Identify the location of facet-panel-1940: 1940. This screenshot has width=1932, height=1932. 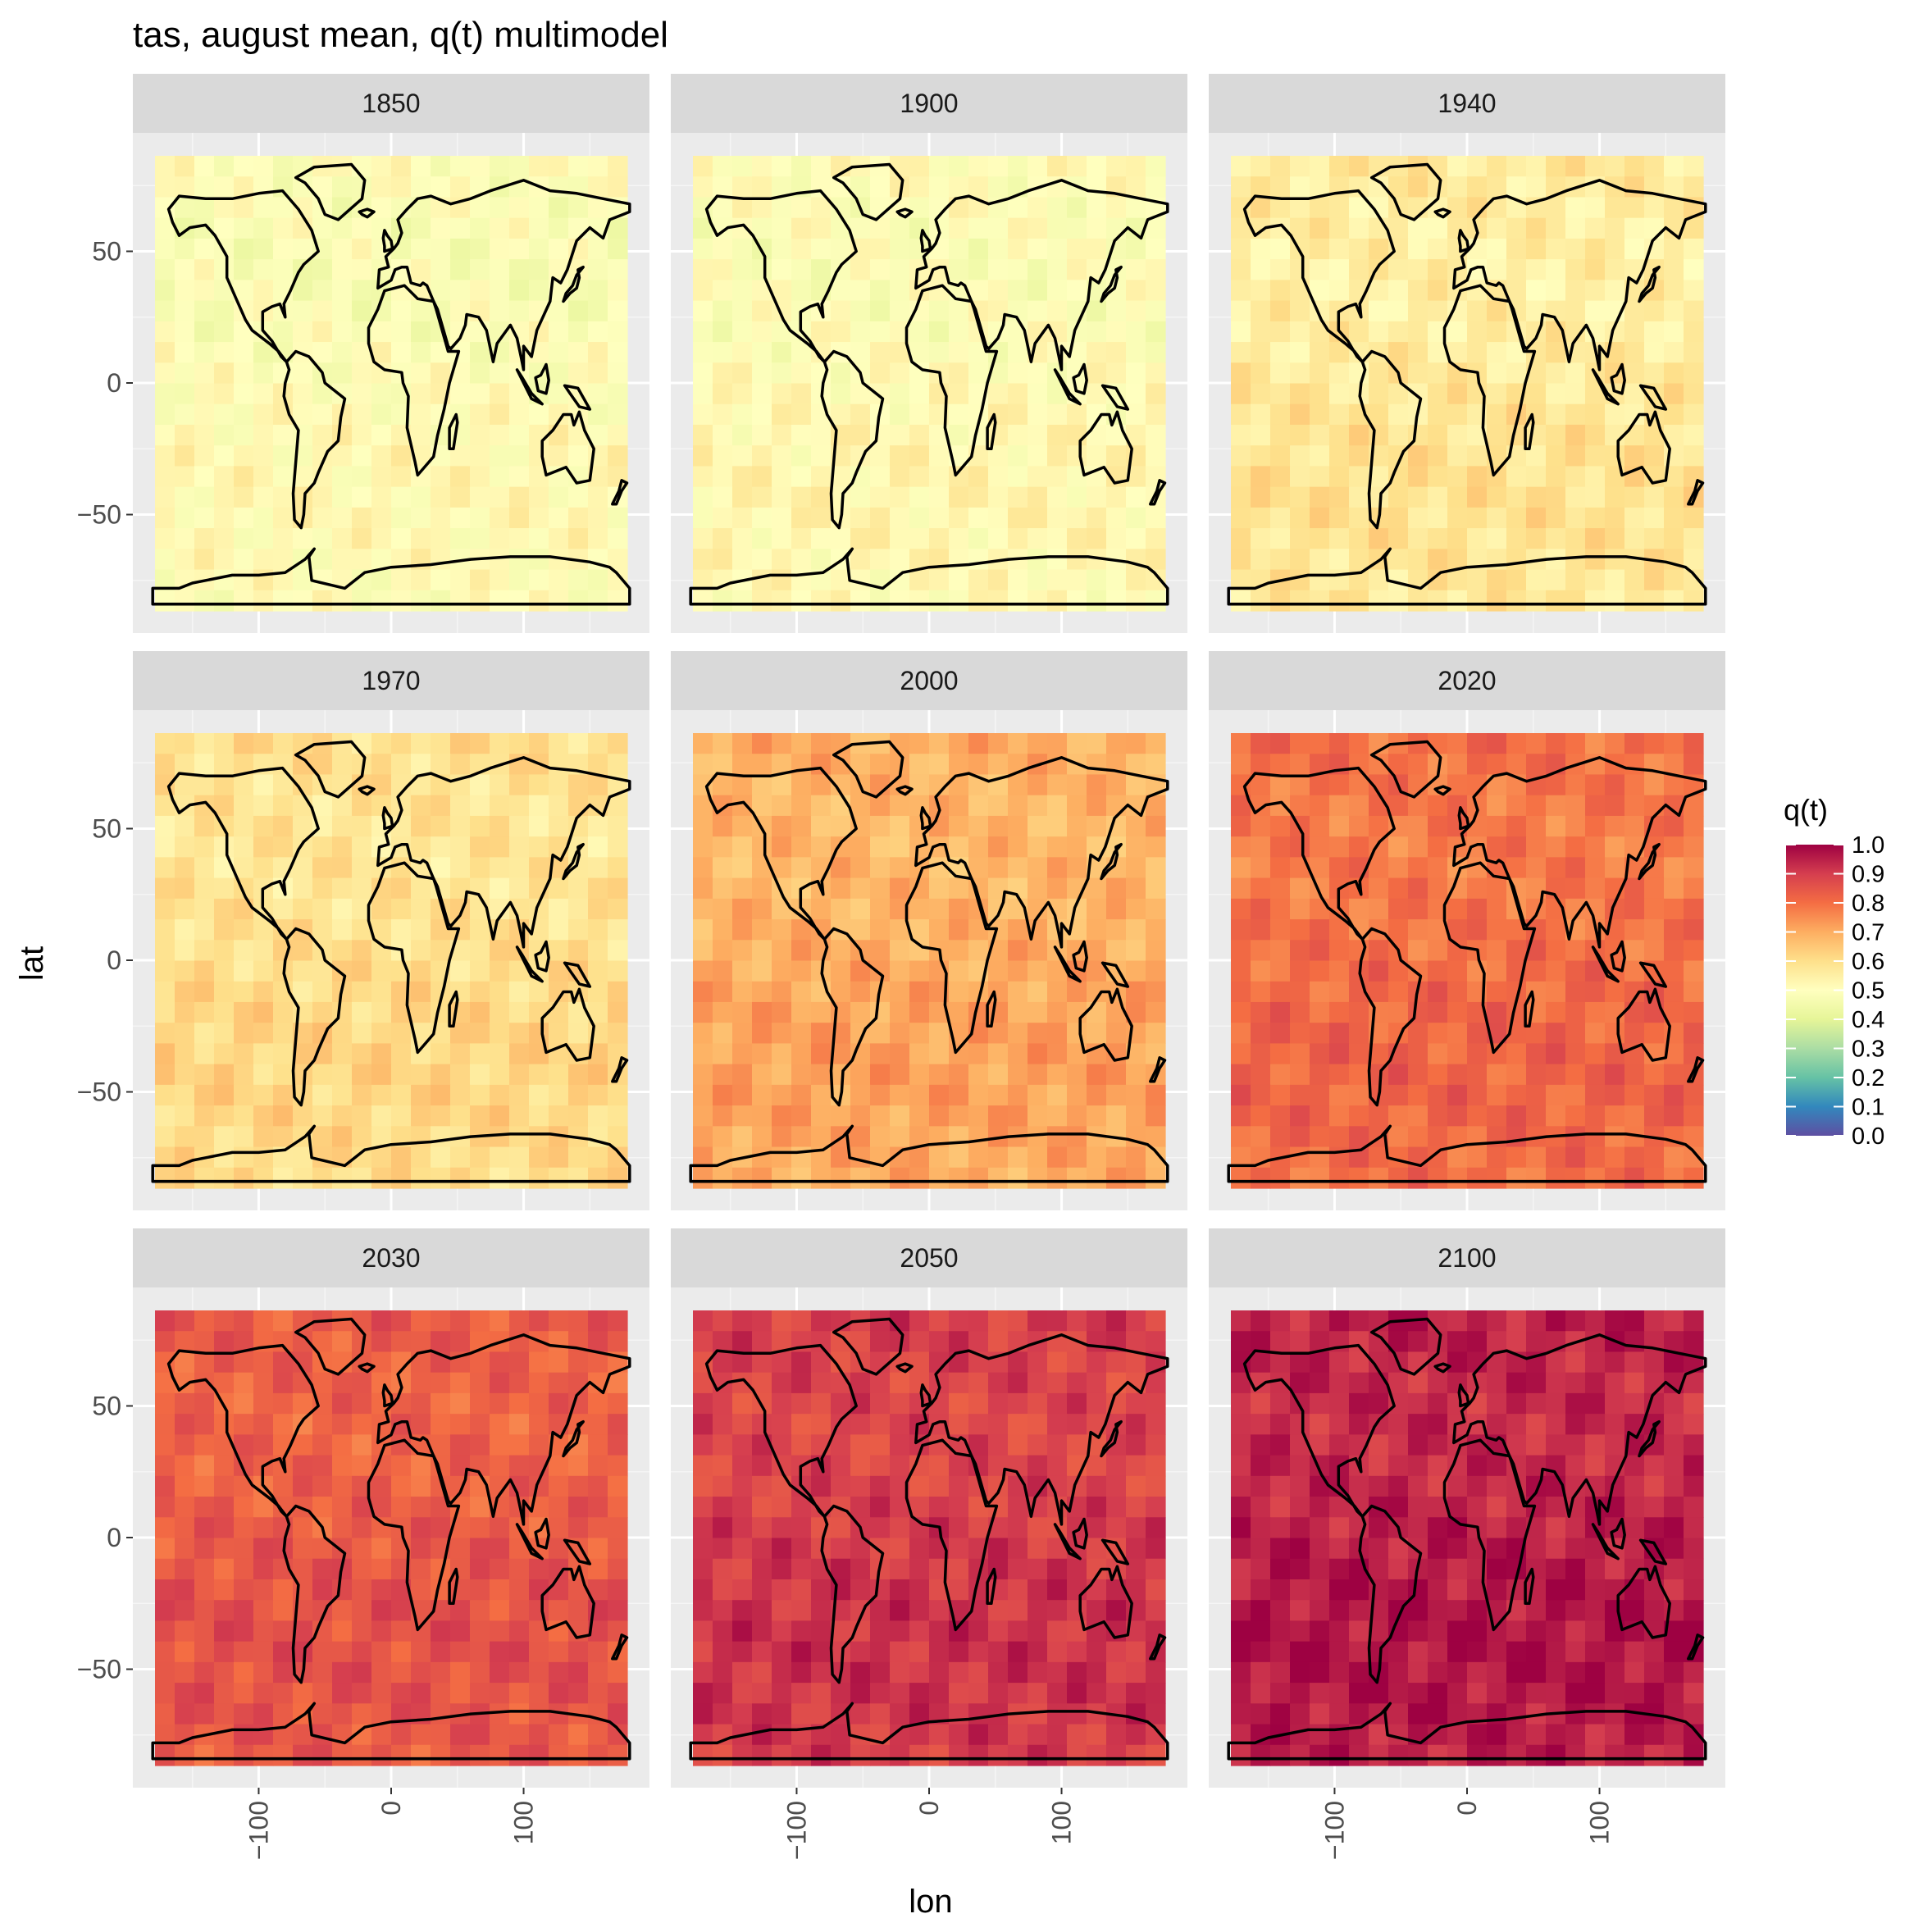
(1467, 353).